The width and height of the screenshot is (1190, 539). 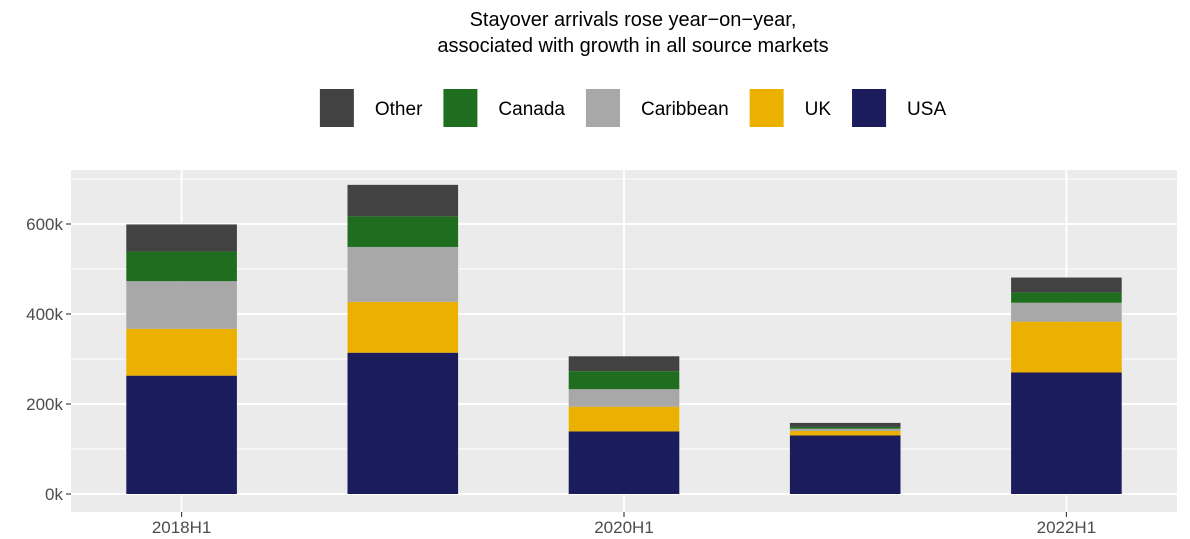 I want to click on bar-segment-caribbean-2021h1, so click(x=845, y=429).